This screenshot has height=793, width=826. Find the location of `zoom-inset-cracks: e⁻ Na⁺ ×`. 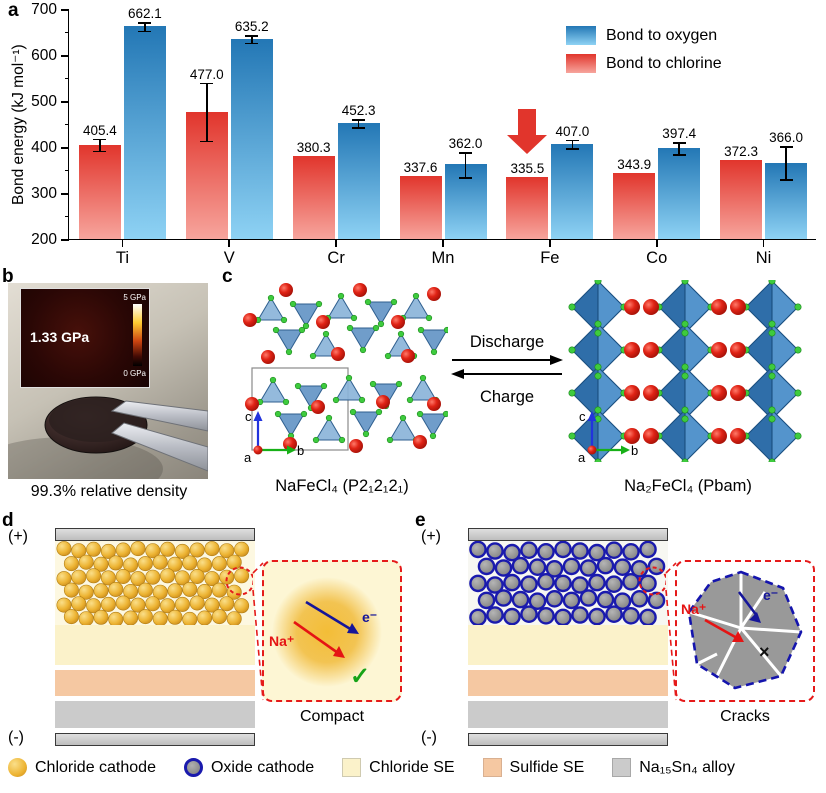

zoom-inset-cracks: e⁻ Na⁺ × is located at coordinates (745, 631).